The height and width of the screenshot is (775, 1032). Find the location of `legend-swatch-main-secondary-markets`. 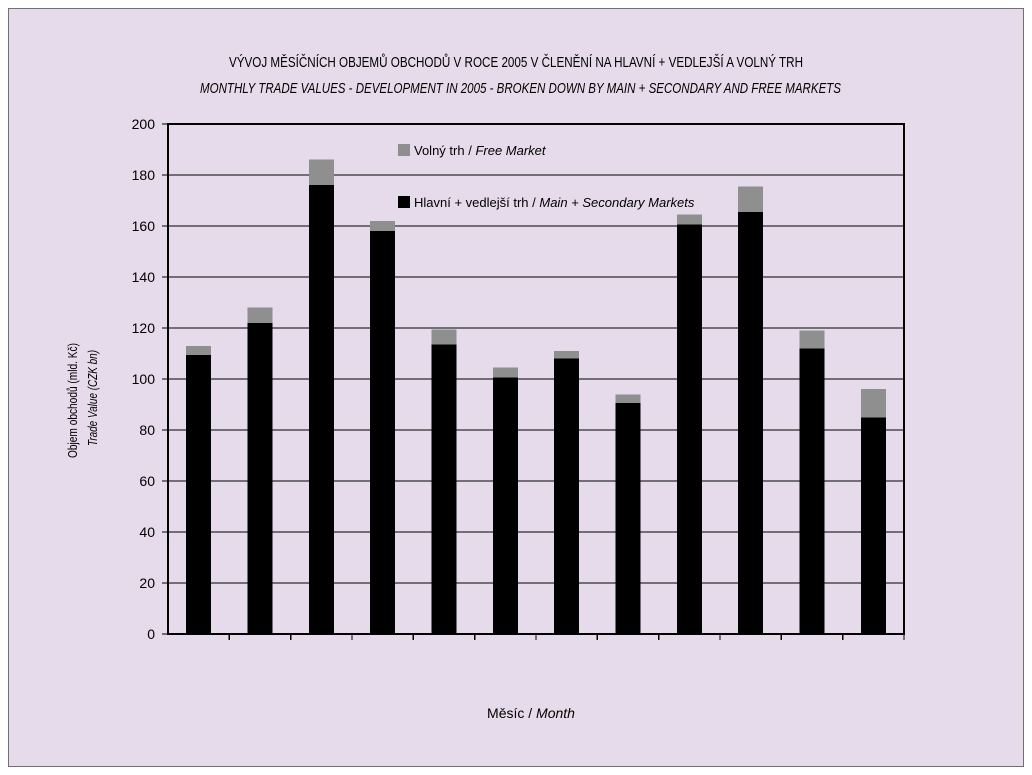

legend-swatch-main-secondary-markets is located at coordinates (404, 202).